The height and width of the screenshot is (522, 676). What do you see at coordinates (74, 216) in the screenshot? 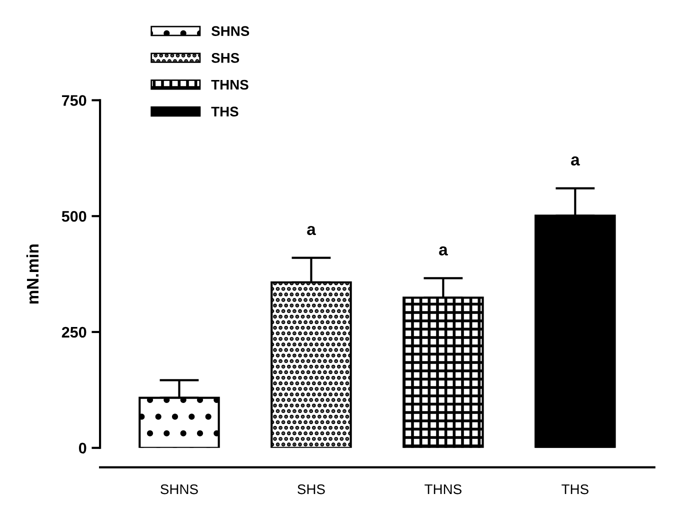
I see `y-tick-label: 500` at bounding box center [74, 216].